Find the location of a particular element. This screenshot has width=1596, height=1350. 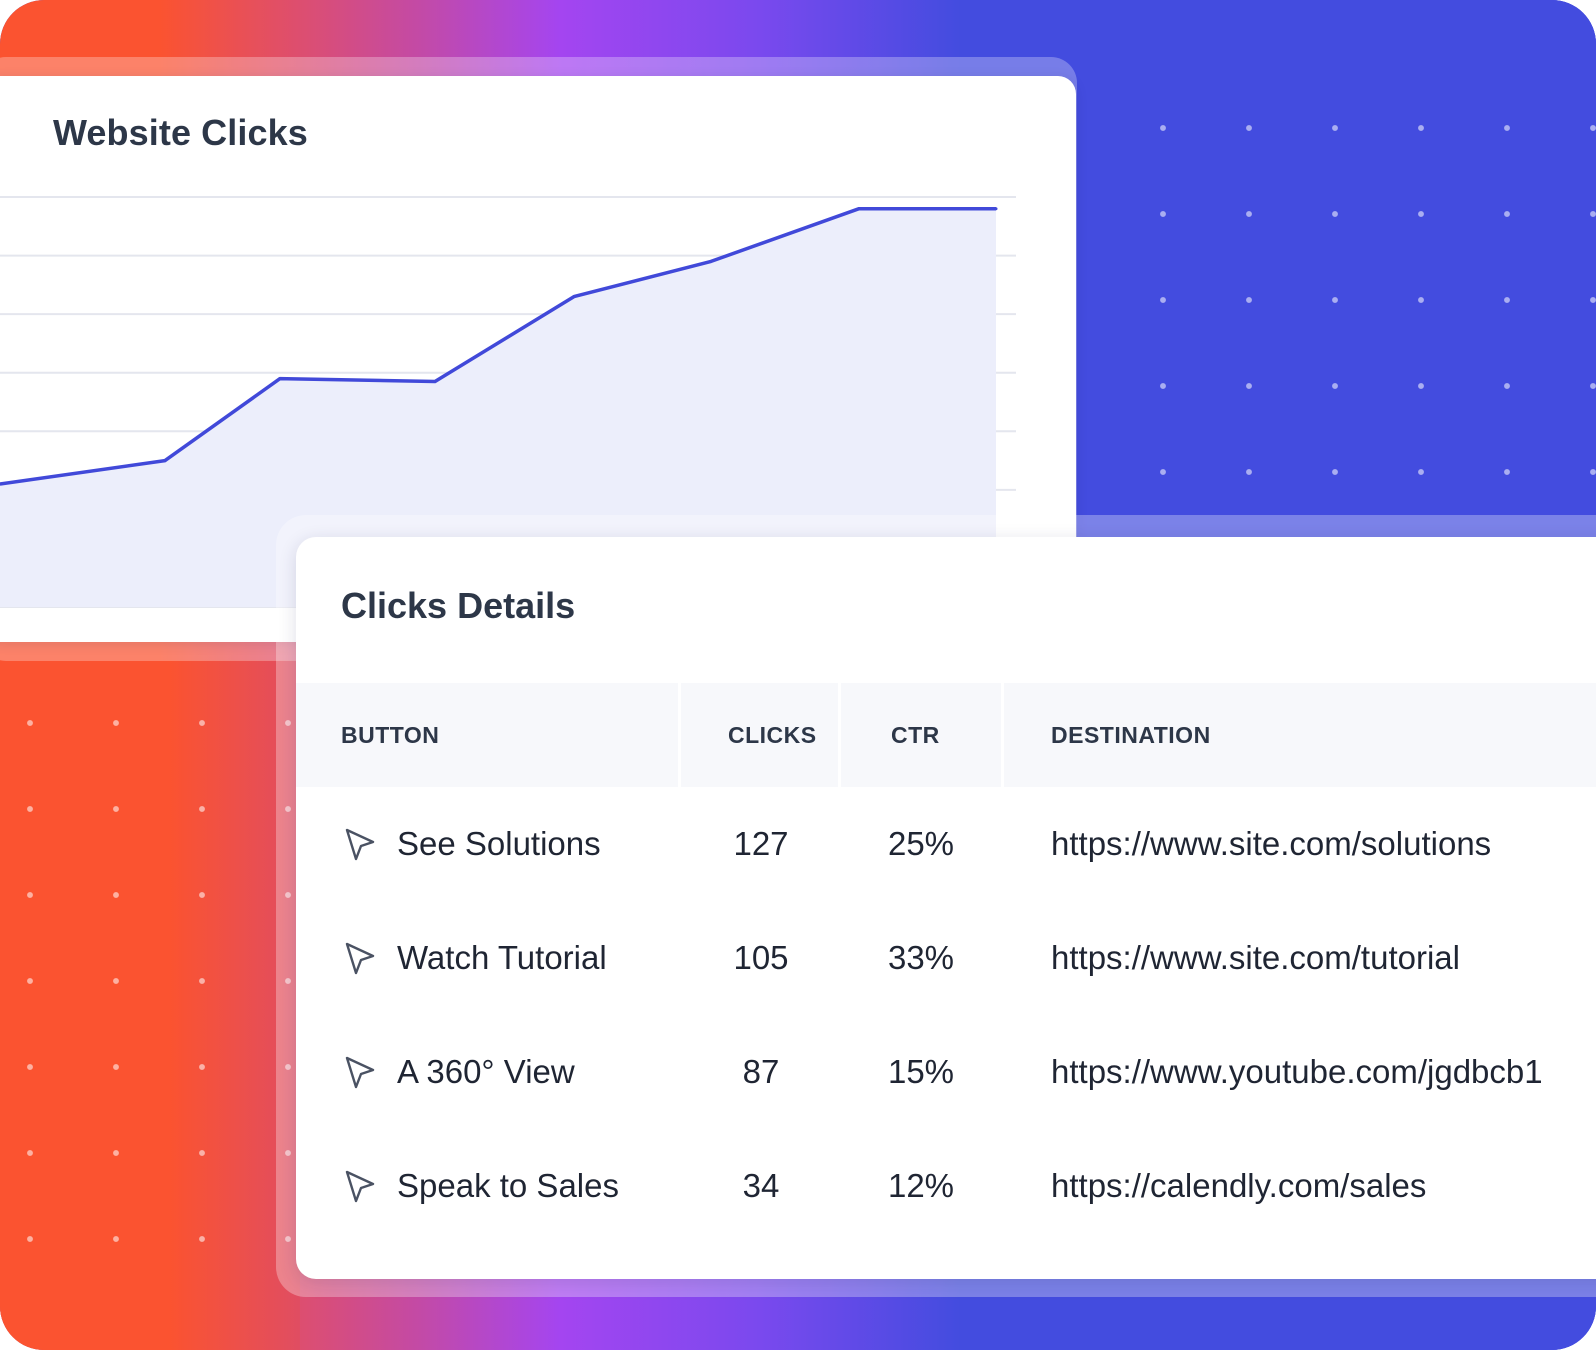

destination-link: https://calendly.com/sales is located at coordinates (1239, 1185).